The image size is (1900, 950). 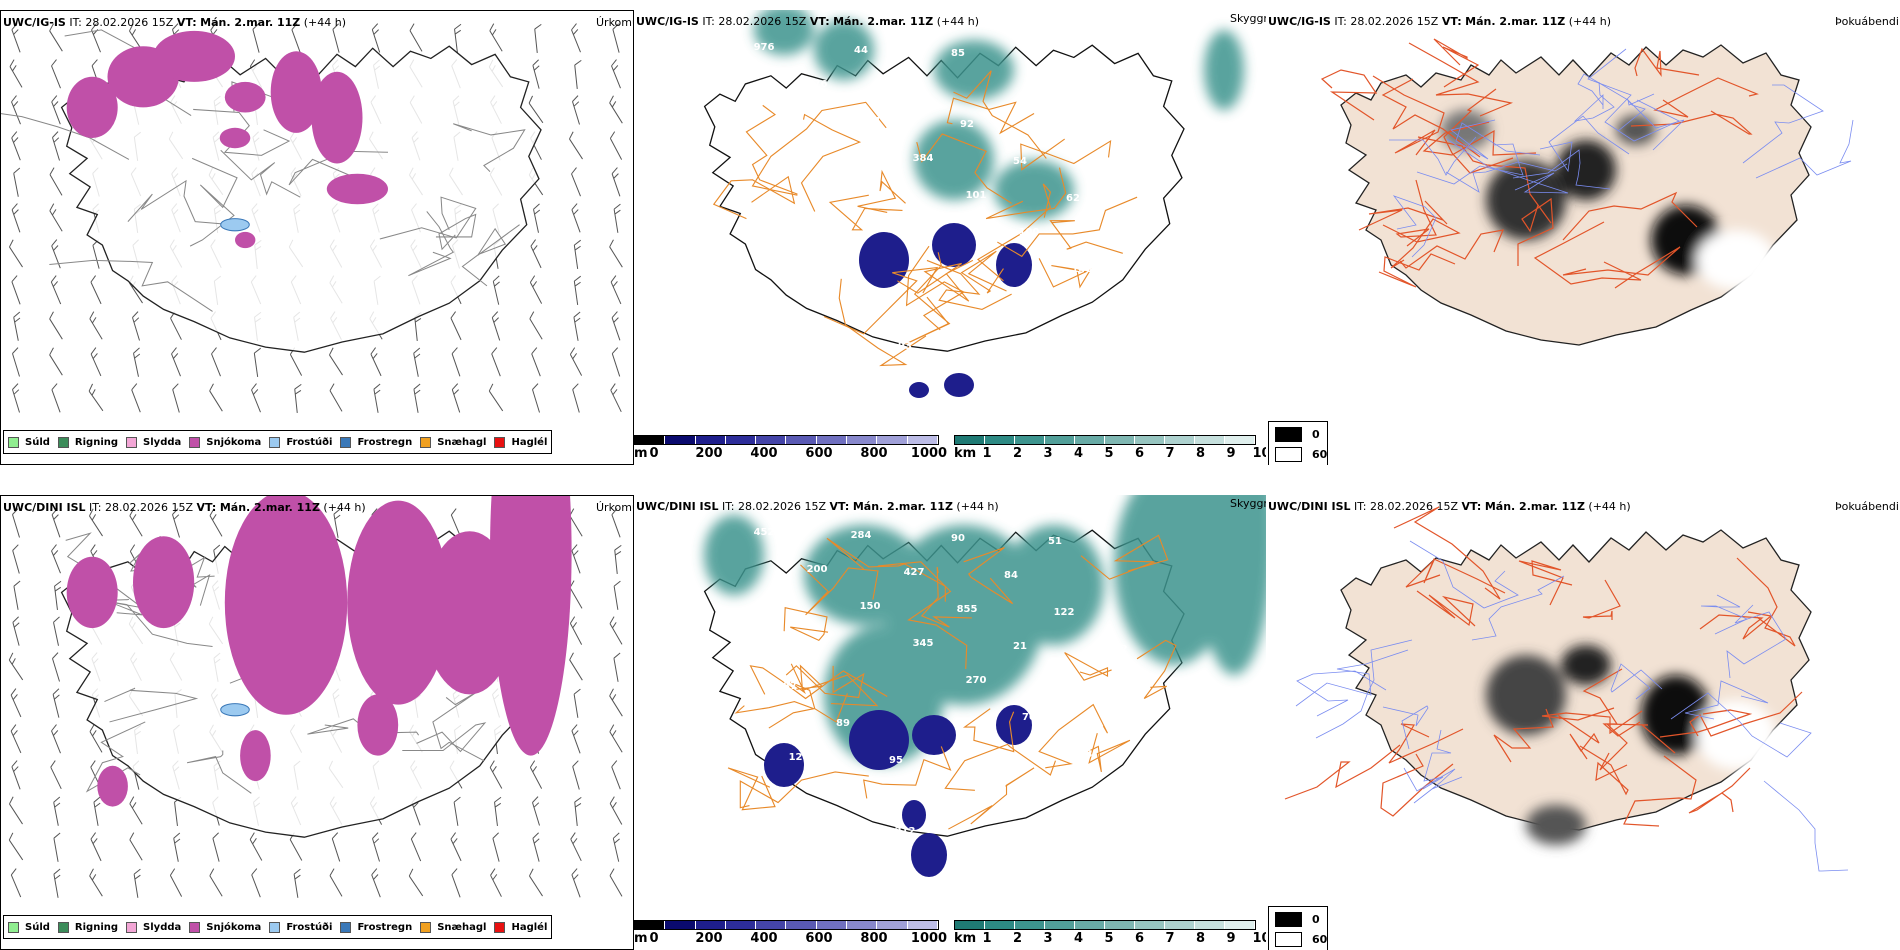 What do you see at coordinates (641, 938) in the screenshot?
I see `colorbar-unit: m` at bounding box center [641, 938].